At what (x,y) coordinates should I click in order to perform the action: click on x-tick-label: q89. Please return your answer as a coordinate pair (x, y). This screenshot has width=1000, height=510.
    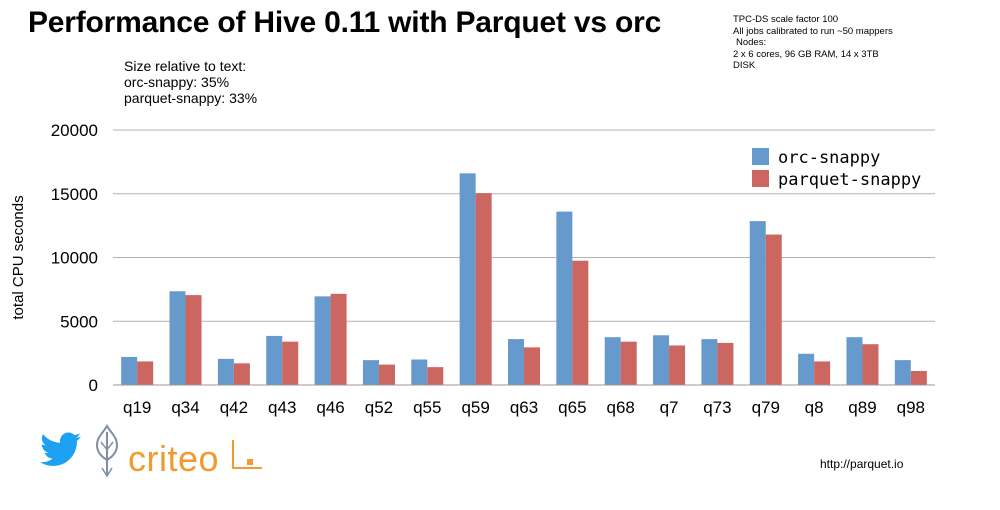
    Looking at the image, I should click on (862, 407).